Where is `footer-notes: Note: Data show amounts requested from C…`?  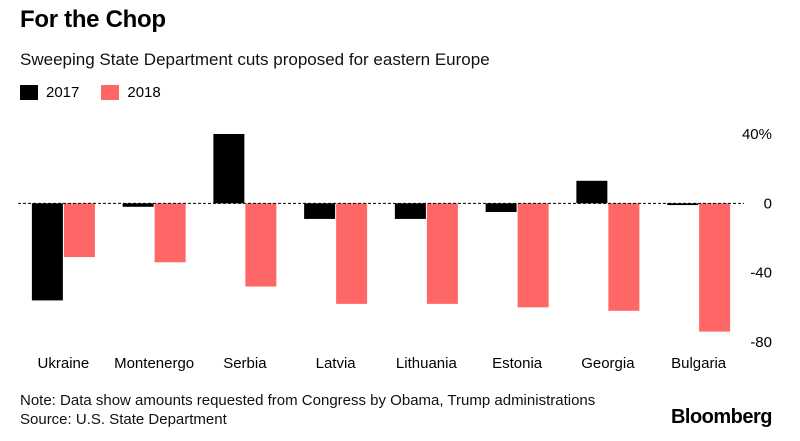 footer-notes: Note: Data show amounts requested from C… is located at coordinates (307, 410).